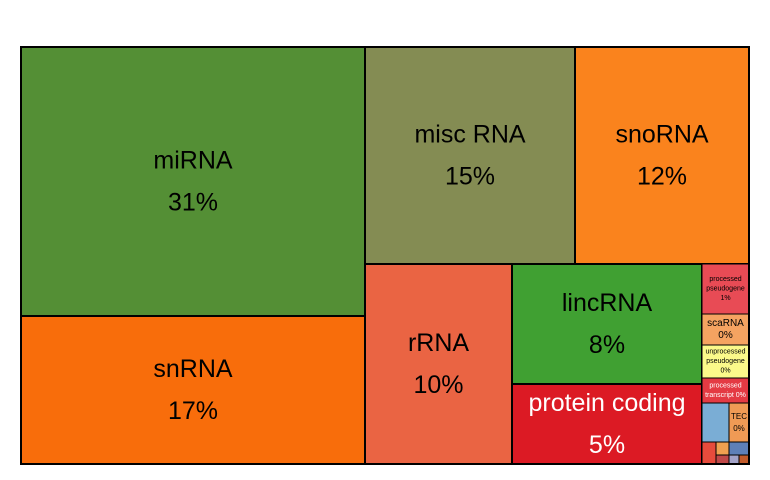 This screenshot has width=770, height=480. What do you see at coordinates (193, 203) in the screenshot?
I see `tile-value-mirna: 31%` at bounding box center [193, 203].